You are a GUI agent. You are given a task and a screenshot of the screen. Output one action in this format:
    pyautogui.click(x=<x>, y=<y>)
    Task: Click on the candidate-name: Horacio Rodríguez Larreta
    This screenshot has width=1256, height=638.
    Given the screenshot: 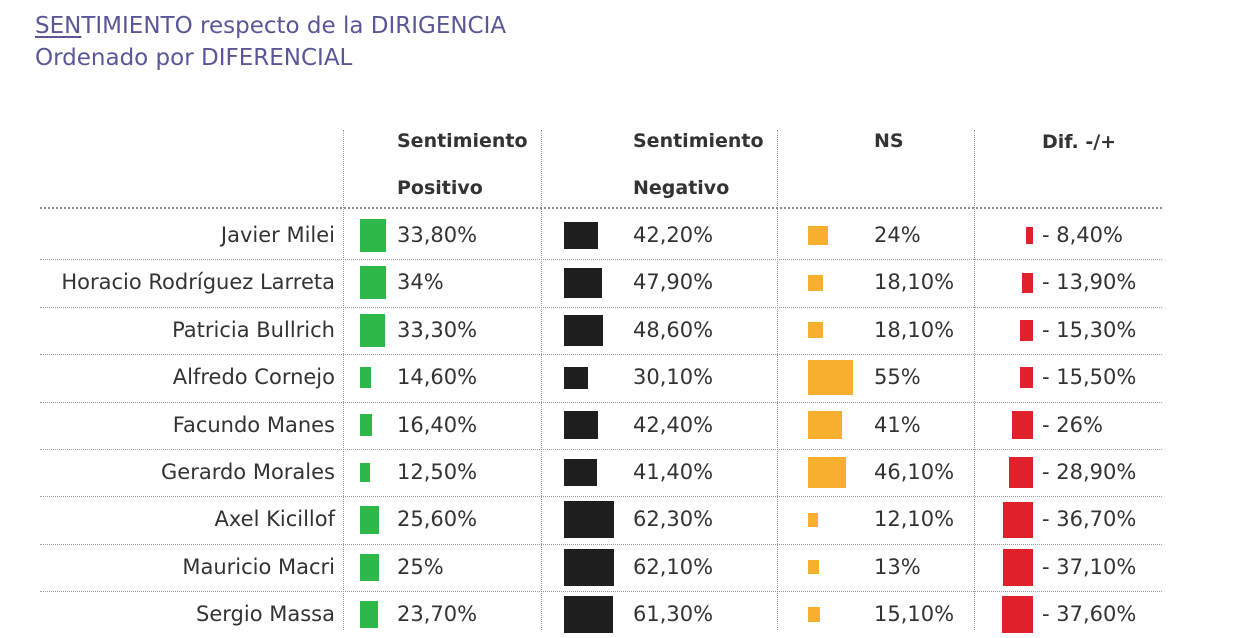 What is the action you would take?
    pyautogui.click(x=198, y=282)
    